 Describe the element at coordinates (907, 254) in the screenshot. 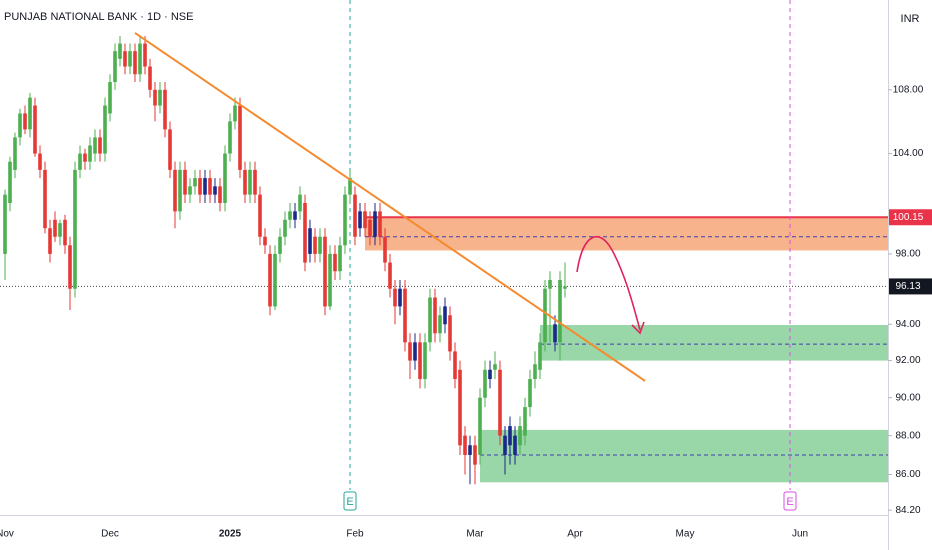

I see `y-tick-label: 98.00` at that location.